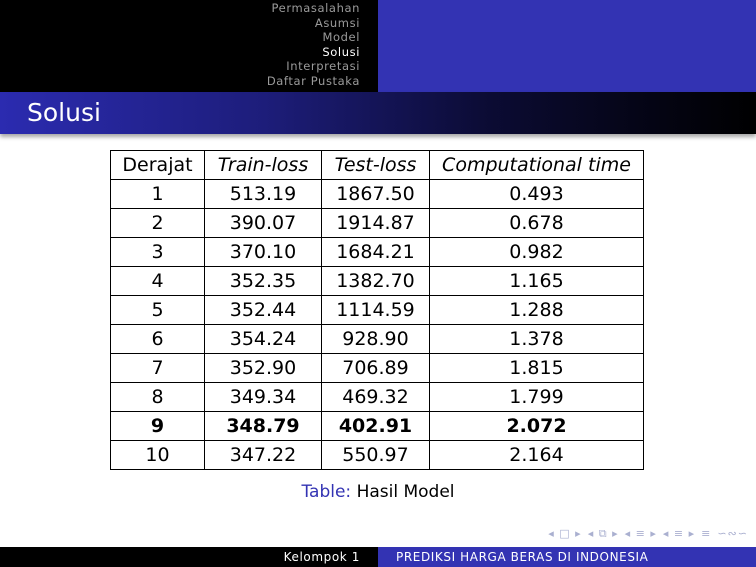  I want to click on table-row: 10 347.22 550.97 2.164, so click(377, 455).